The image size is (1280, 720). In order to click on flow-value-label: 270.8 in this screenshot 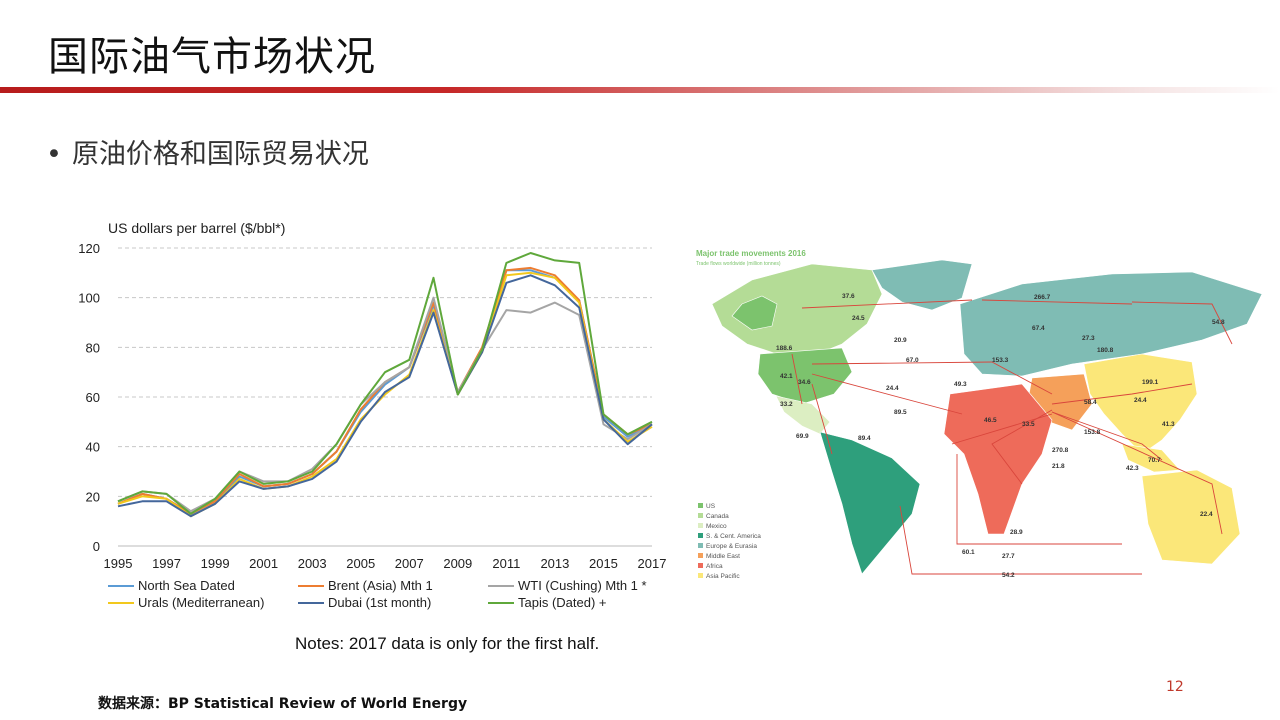, I will do `click(1060, 450)`.